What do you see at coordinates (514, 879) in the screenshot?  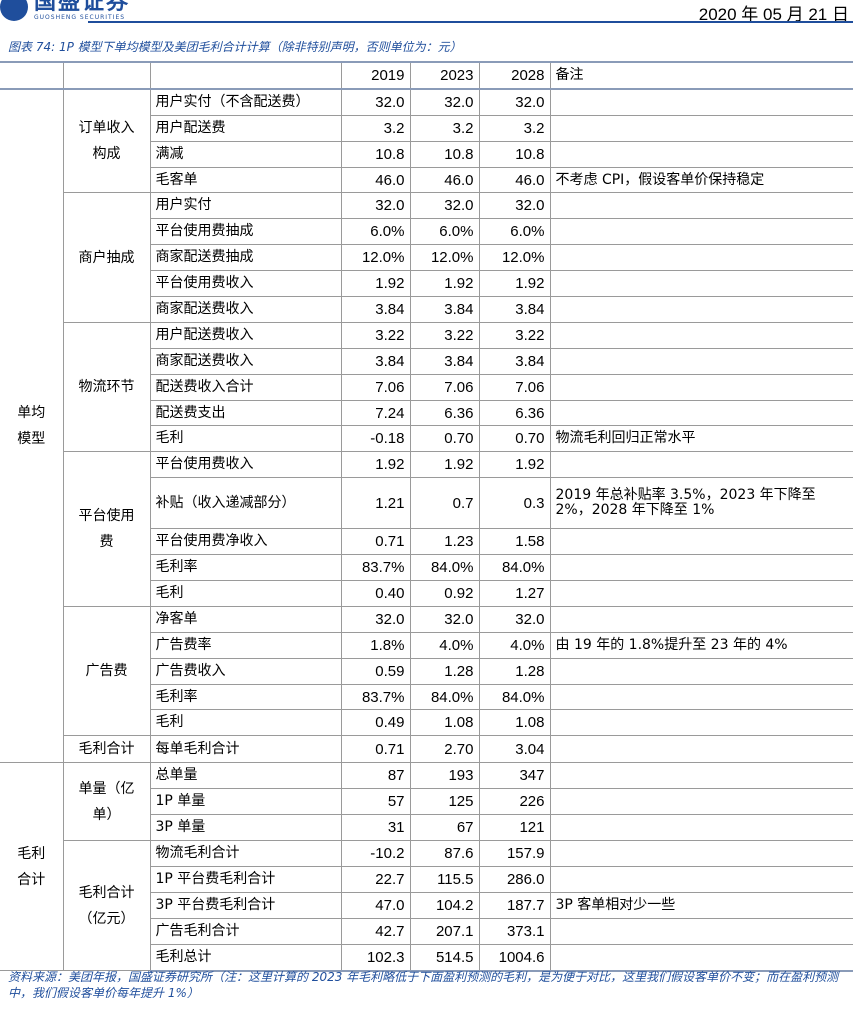 I see `value-cell: 286.0` at bounding box center [514, 879].